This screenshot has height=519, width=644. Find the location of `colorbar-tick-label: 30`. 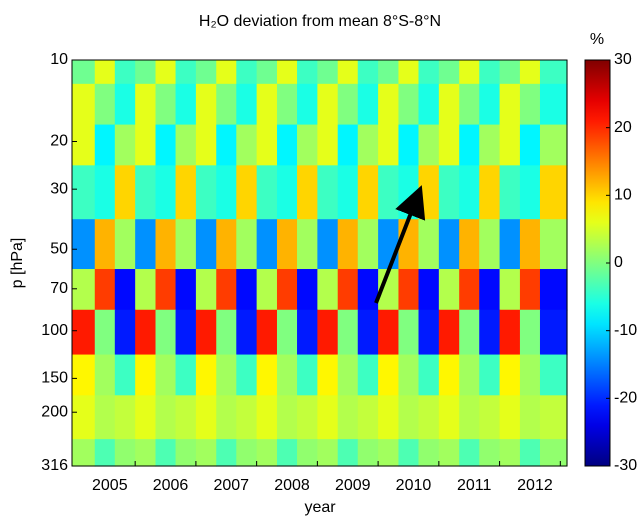

colorbar-tick-label: 30 is located at coordinates (623, 59).